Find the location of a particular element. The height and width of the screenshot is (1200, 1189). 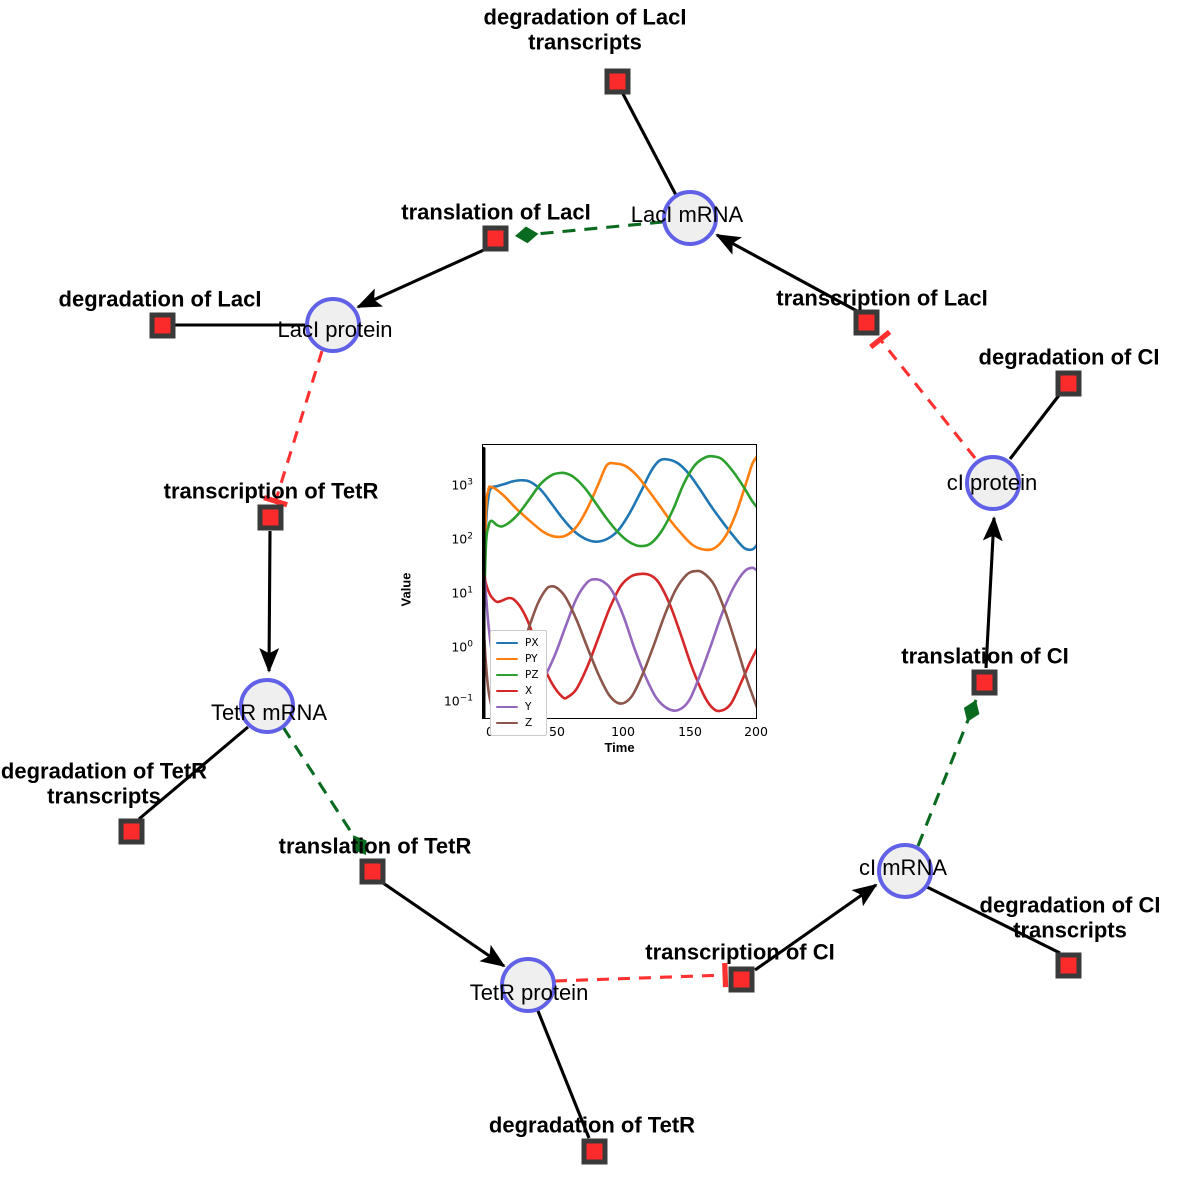

species-node-tetr-protein is located at coordinates (528, 985).